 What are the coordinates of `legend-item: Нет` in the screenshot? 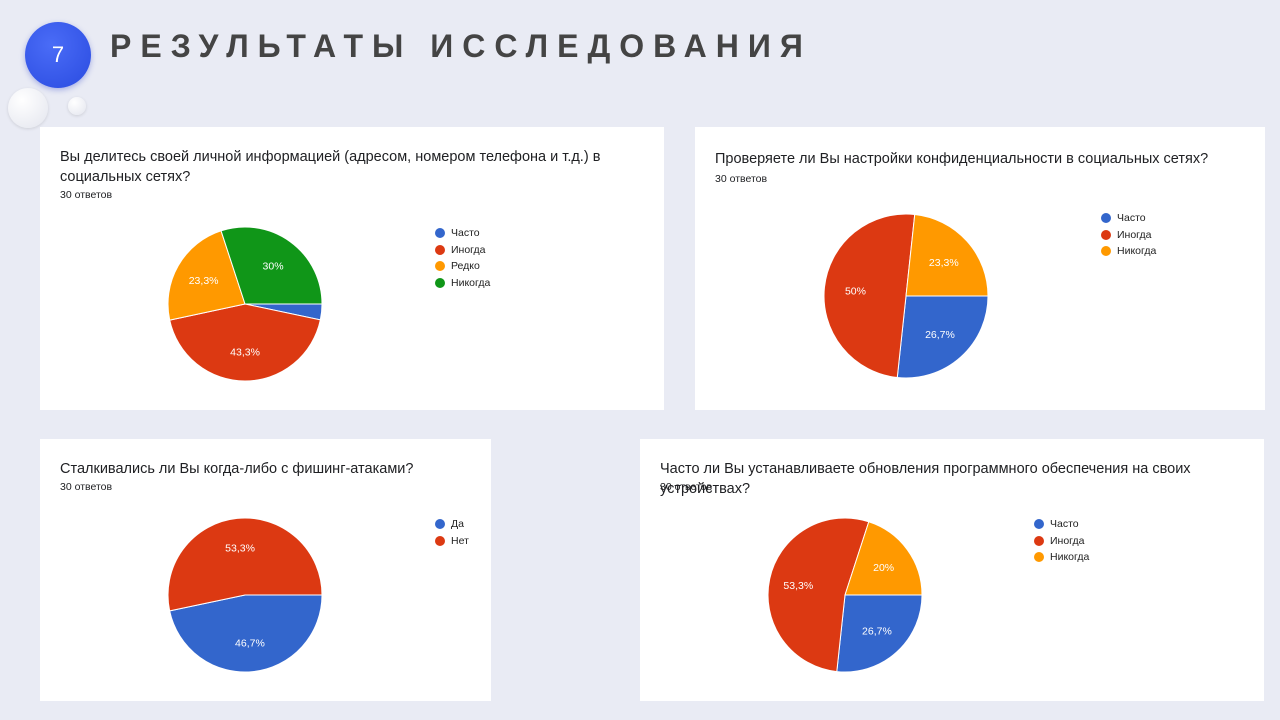 It's located at (452, 541).